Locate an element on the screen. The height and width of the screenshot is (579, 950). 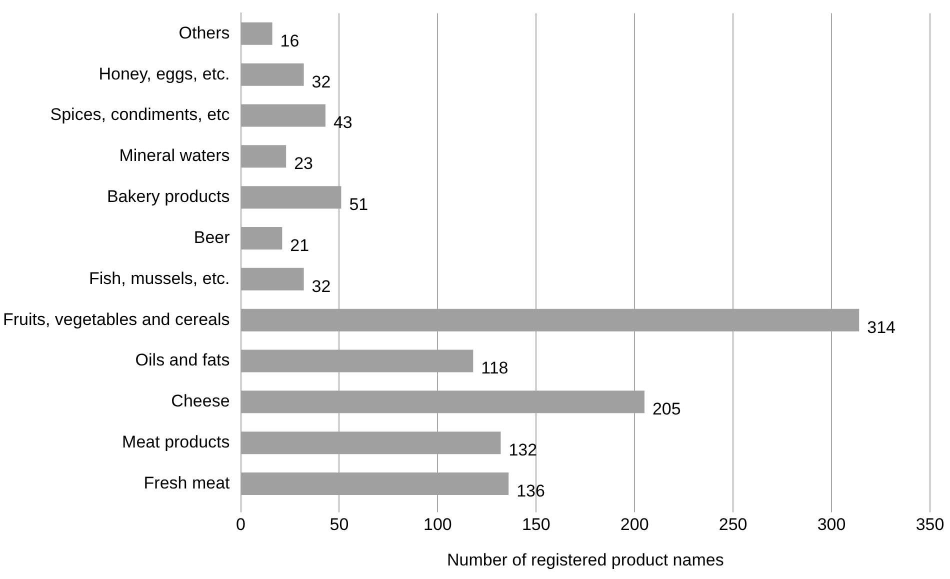
y-tick-label: Bakery products is located at coordinates (168, 196).